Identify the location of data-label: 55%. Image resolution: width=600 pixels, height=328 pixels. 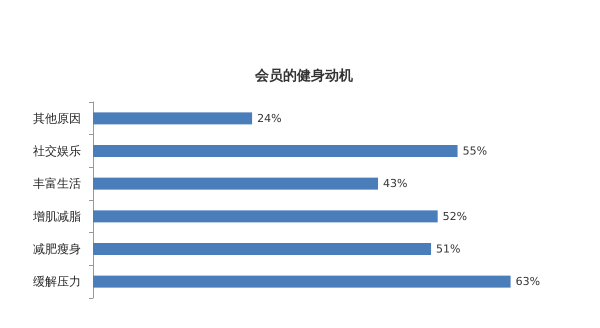
(475, 151).